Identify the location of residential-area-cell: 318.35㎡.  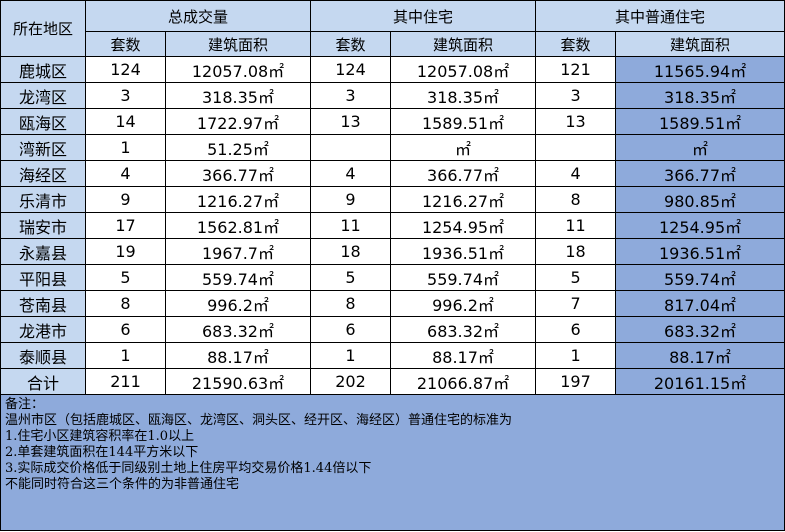
(463, 95).